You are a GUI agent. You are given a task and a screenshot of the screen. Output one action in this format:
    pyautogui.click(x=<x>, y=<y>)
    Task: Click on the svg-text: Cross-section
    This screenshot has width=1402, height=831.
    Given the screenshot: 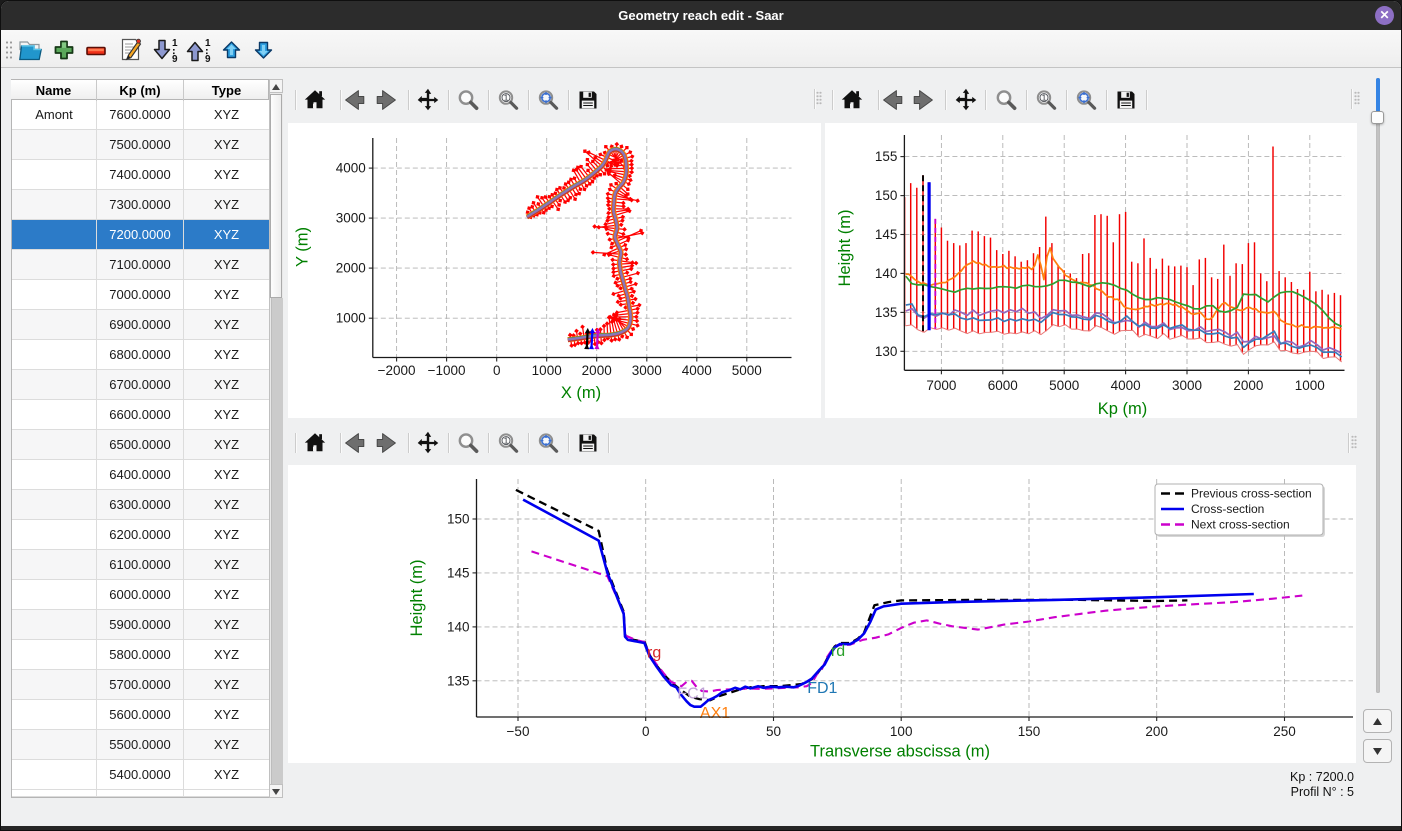 What is the action you would take?
    pyautogui.click(x=1227, y=509)
    